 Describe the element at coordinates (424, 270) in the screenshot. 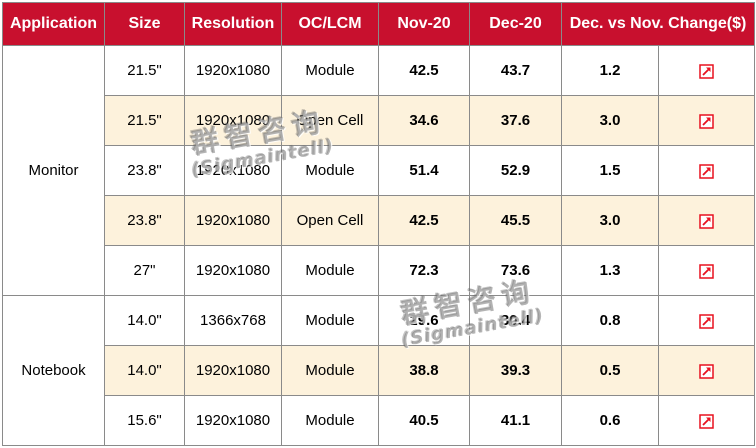

I see `nov-price-cell: 72.3` at that location.